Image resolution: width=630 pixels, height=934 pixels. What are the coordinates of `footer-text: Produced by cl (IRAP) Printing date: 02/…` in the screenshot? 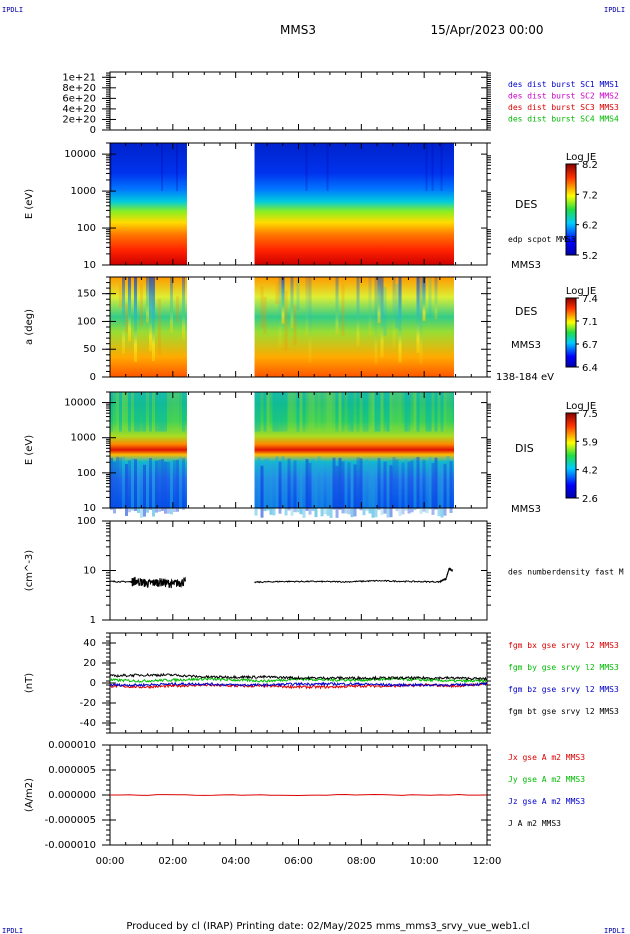 It's located at (327, 926).